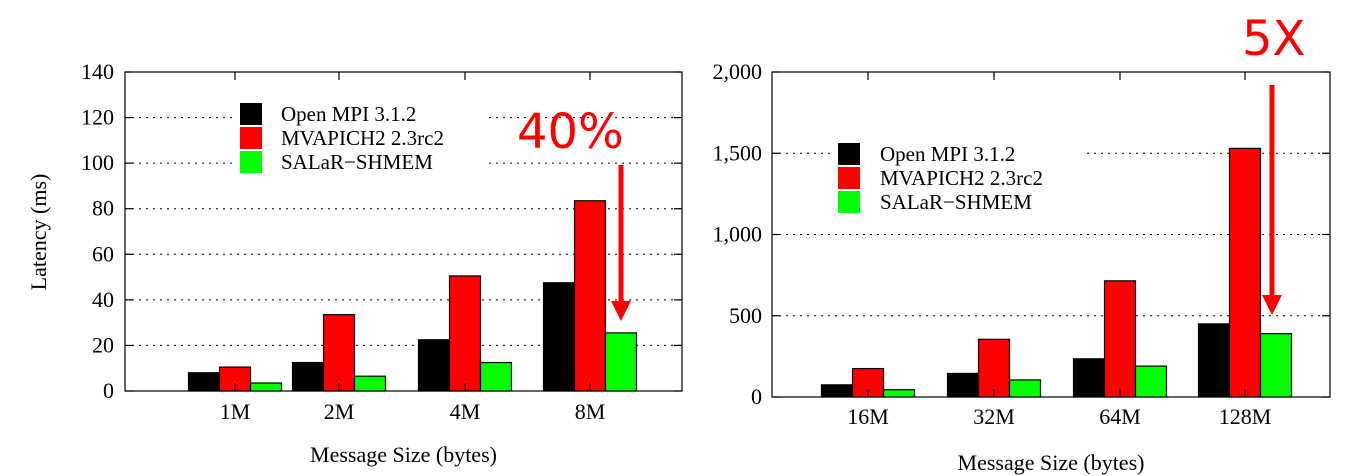  What do you see at coordinates (899, 393) in the screenshot?
I see `bar-salar-shmem-16m` at bounding box center [899, 393].